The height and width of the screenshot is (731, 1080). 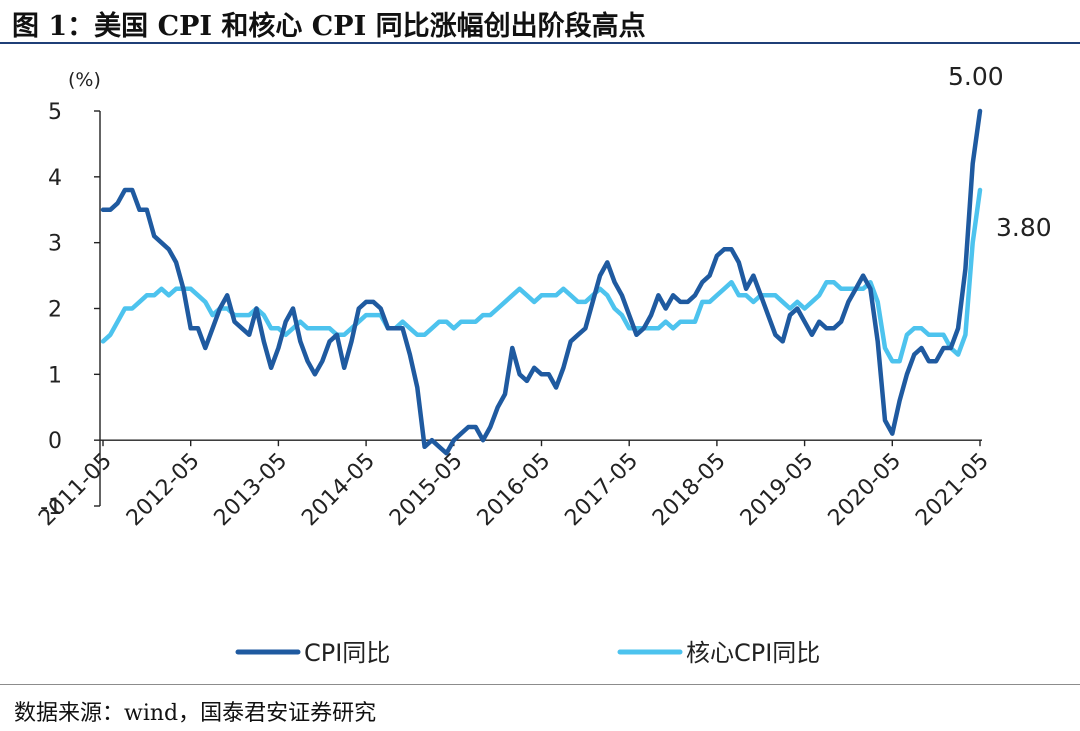 I want to click on y-tick-label: 5, so click(x=55, y=112).